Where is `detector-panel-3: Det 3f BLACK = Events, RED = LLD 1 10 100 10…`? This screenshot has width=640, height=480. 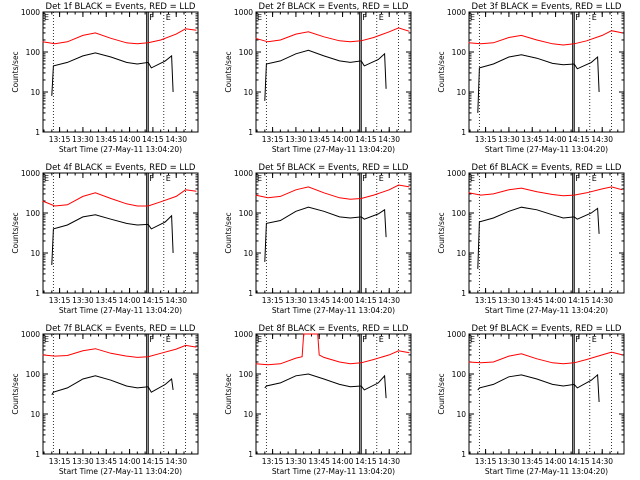 detector-panel-3: Det 3f BLACK = Events, RED = LLD 1 10 100 10… is located at coordinates (531, 78).